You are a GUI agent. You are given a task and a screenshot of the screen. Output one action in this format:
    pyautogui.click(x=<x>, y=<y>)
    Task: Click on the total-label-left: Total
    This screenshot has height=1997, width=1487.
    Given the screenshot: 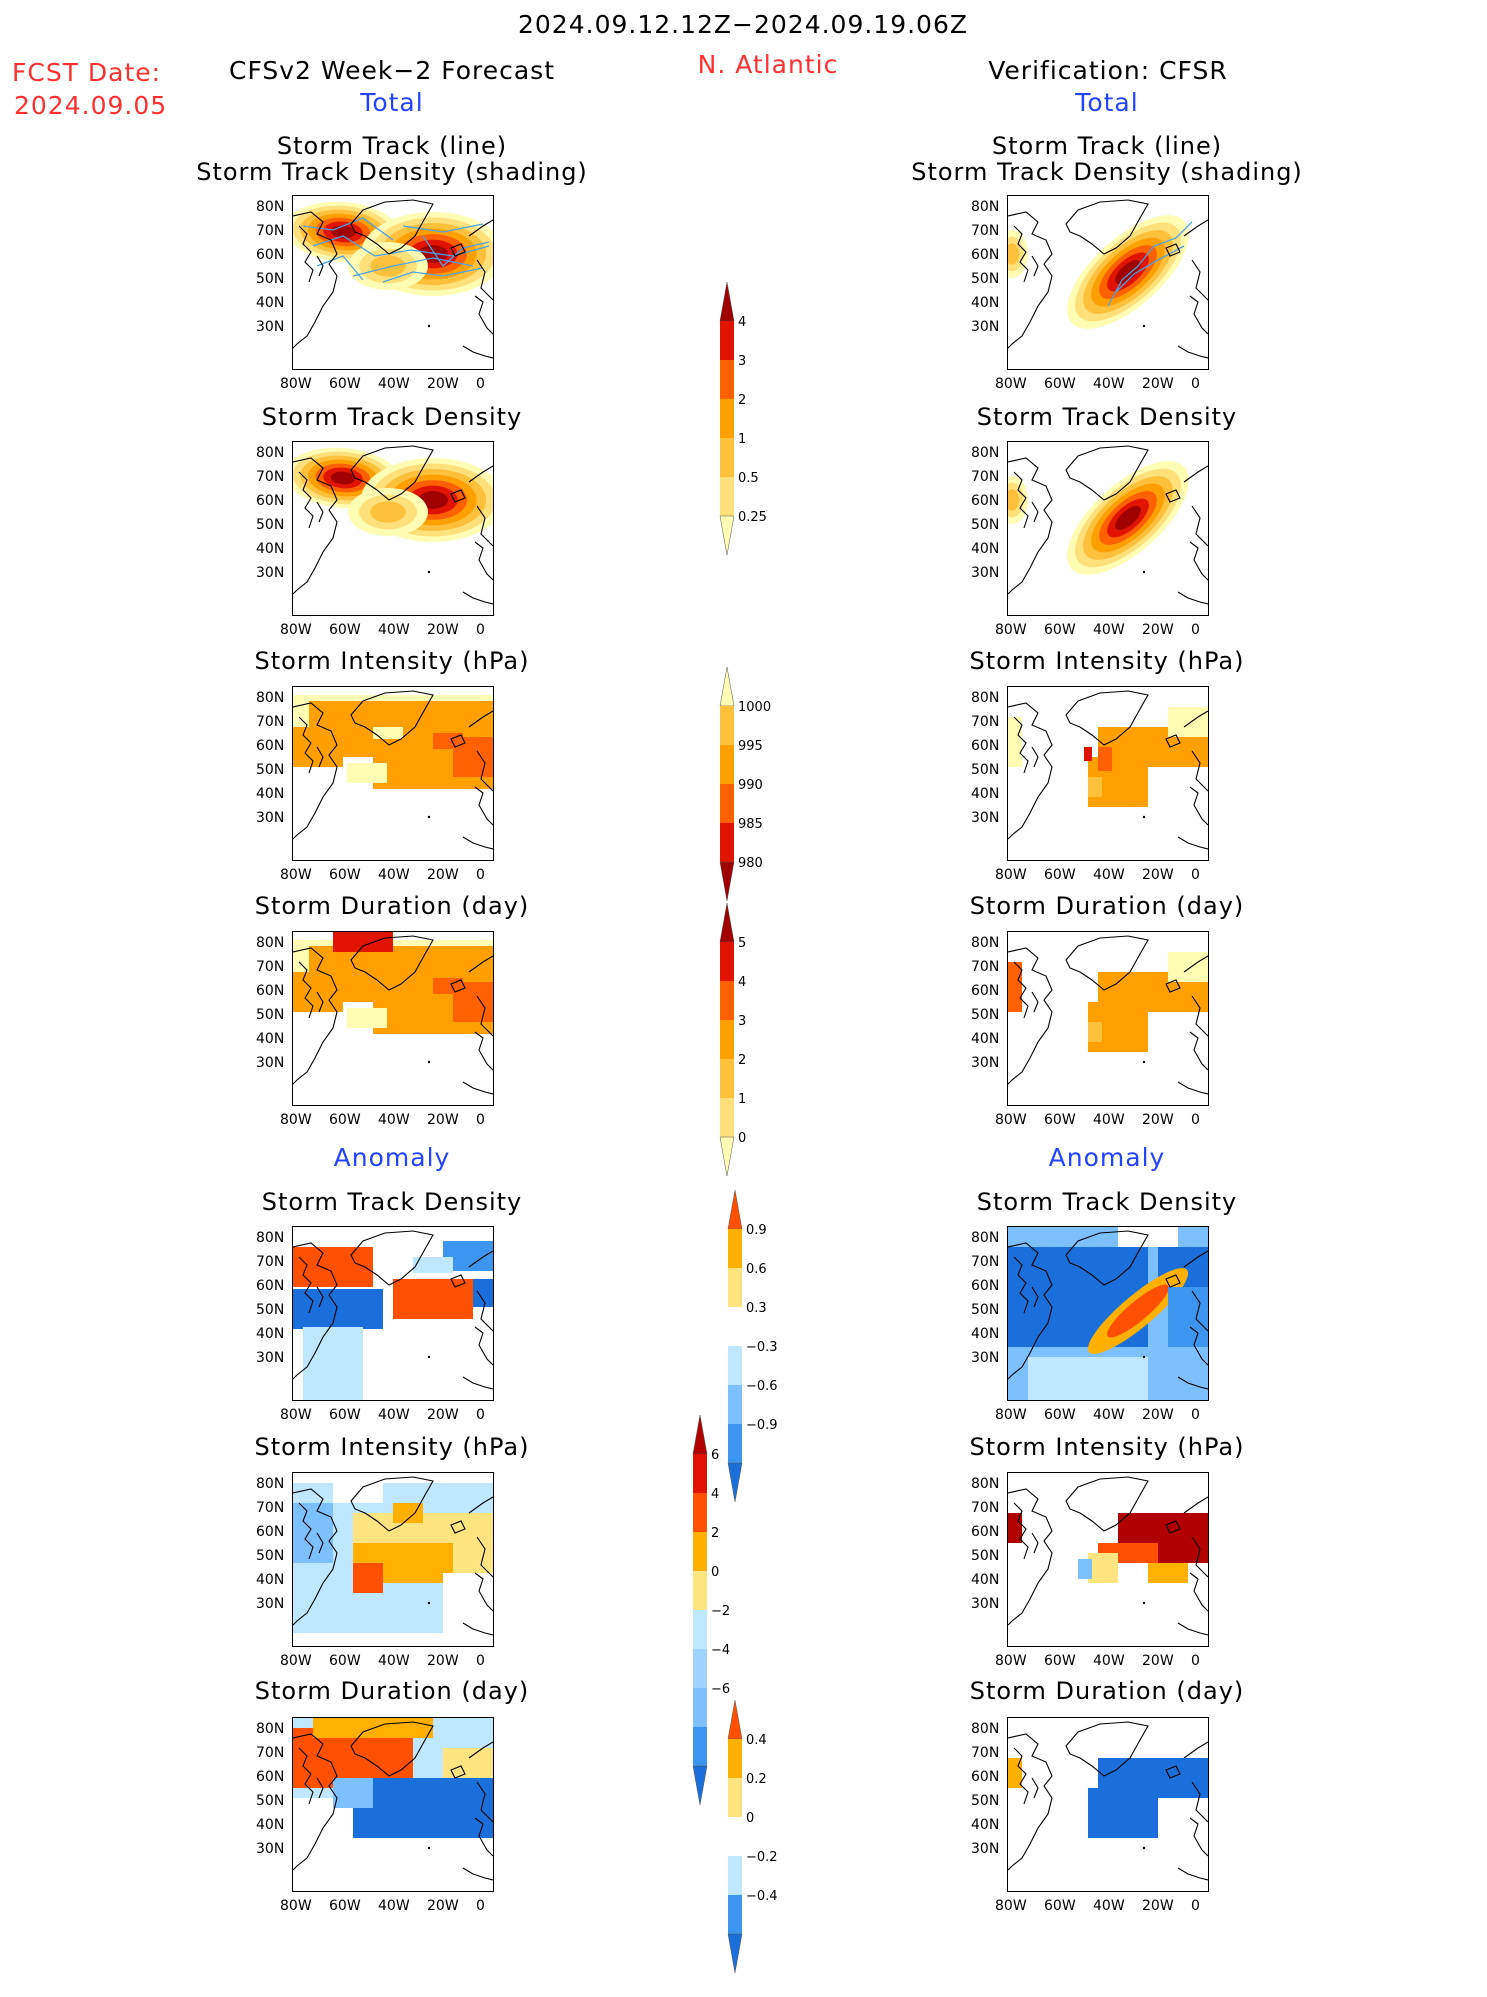 What is the action you would take?
    pyautogui.click(x=392, y=102)
    